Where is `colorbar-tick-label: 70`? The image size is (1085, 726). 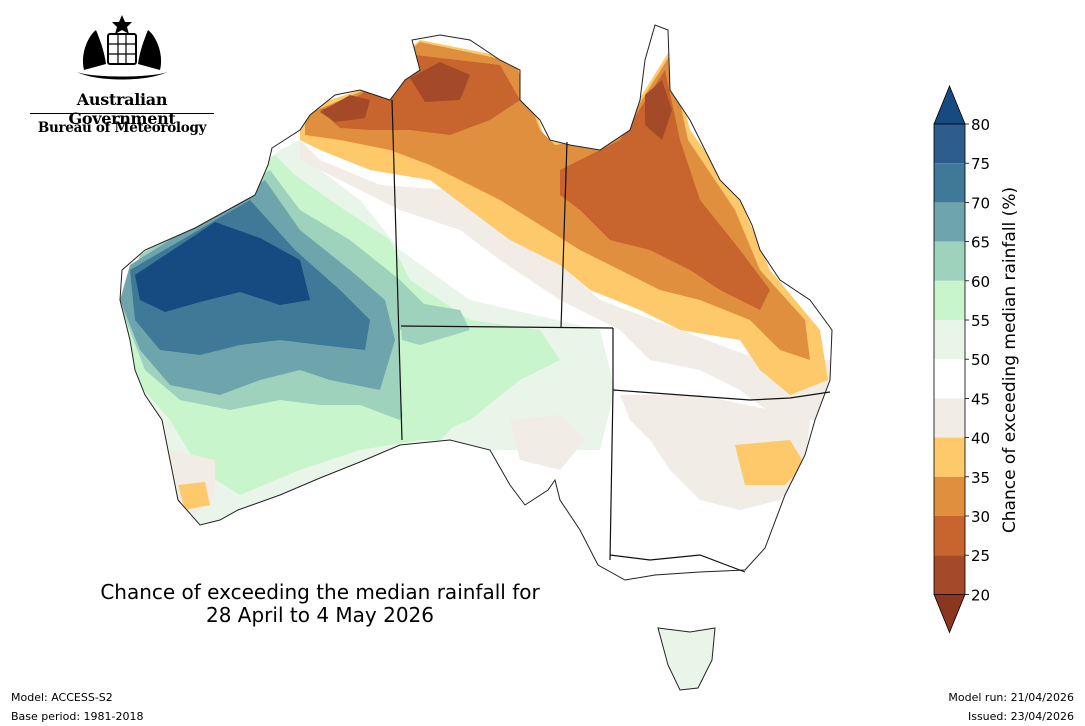 colorbar-tick-label: 70 is located at coordinates (980, 203).